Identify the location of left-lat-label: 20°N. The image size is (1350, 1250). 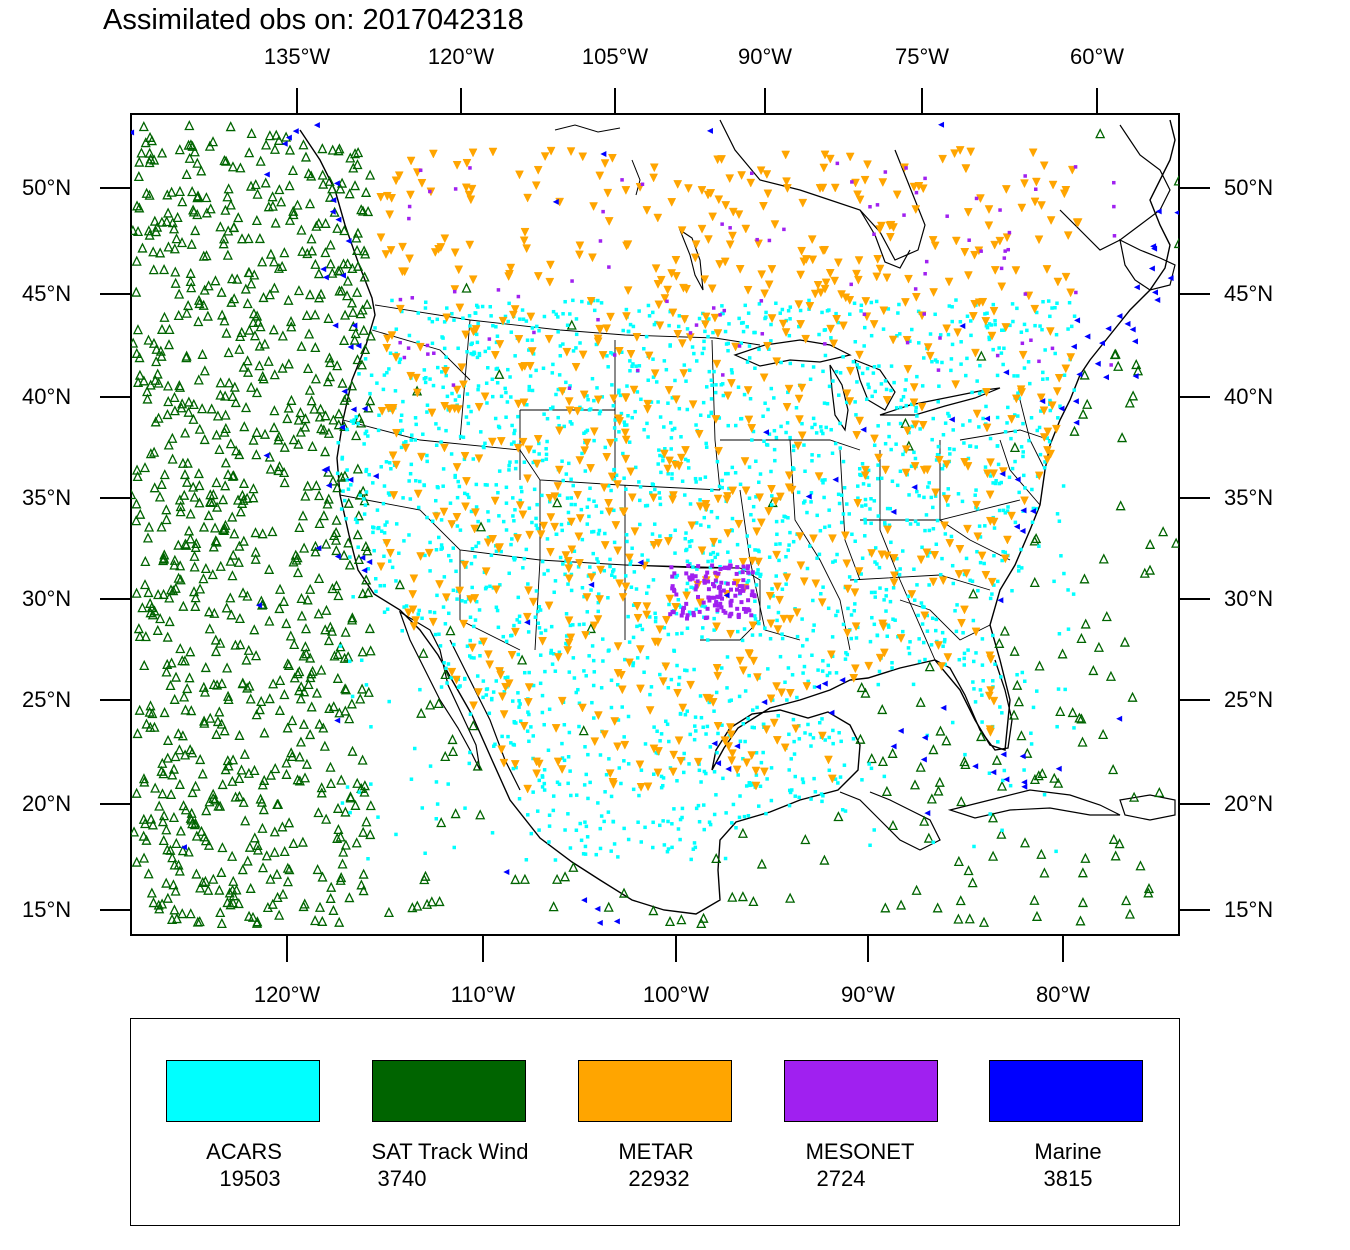
(47, 803).